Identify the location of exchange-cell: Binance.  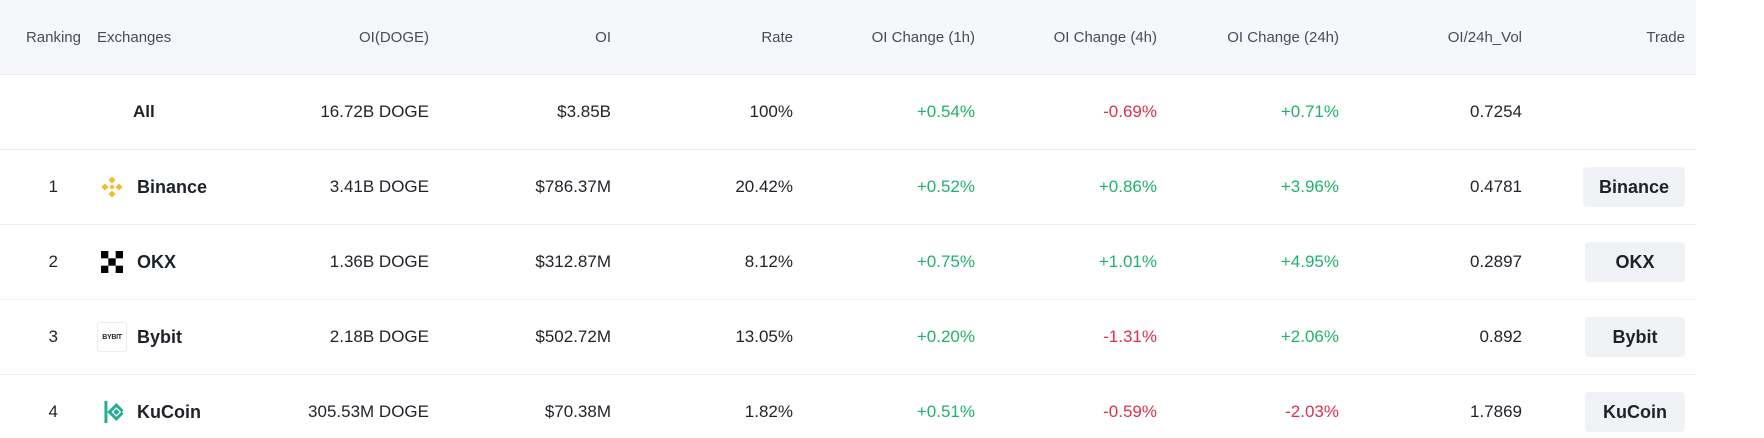
(177, 187).